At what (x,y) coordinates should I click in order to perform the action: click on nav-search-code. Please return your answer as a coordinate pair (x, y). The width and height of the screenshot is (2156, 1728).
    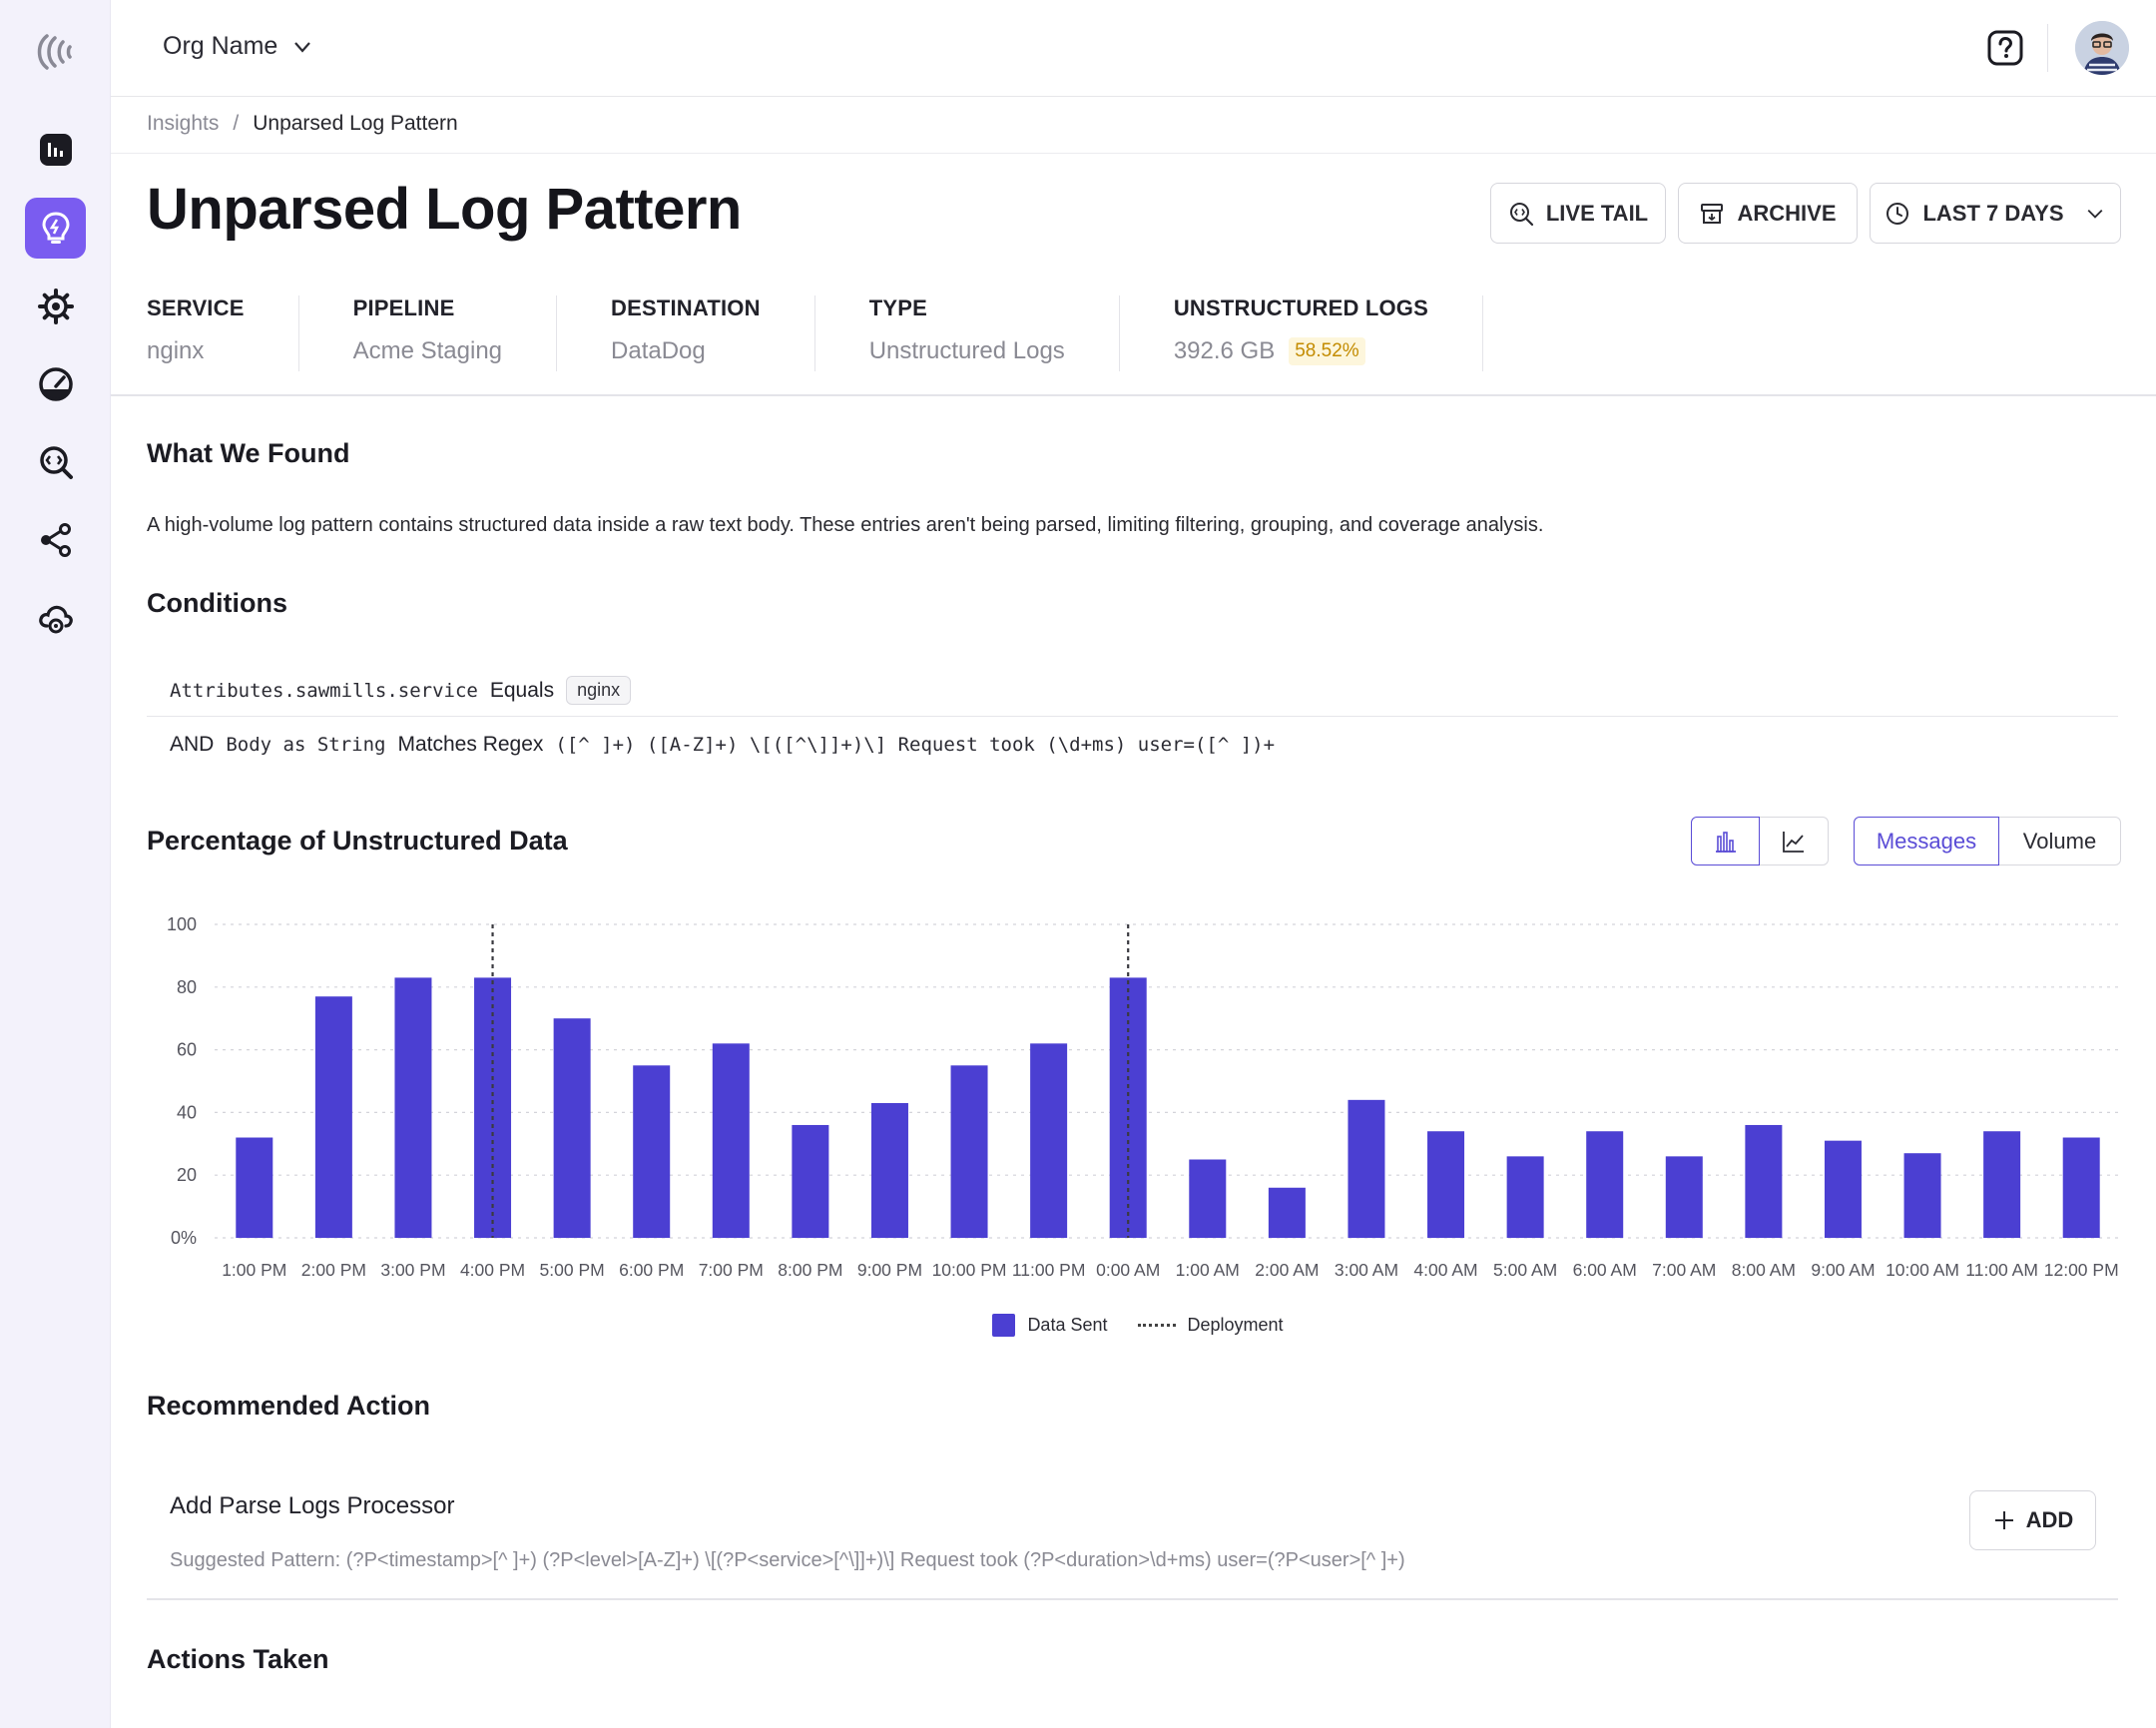
    Looking at the image, I should click on (55, 462).